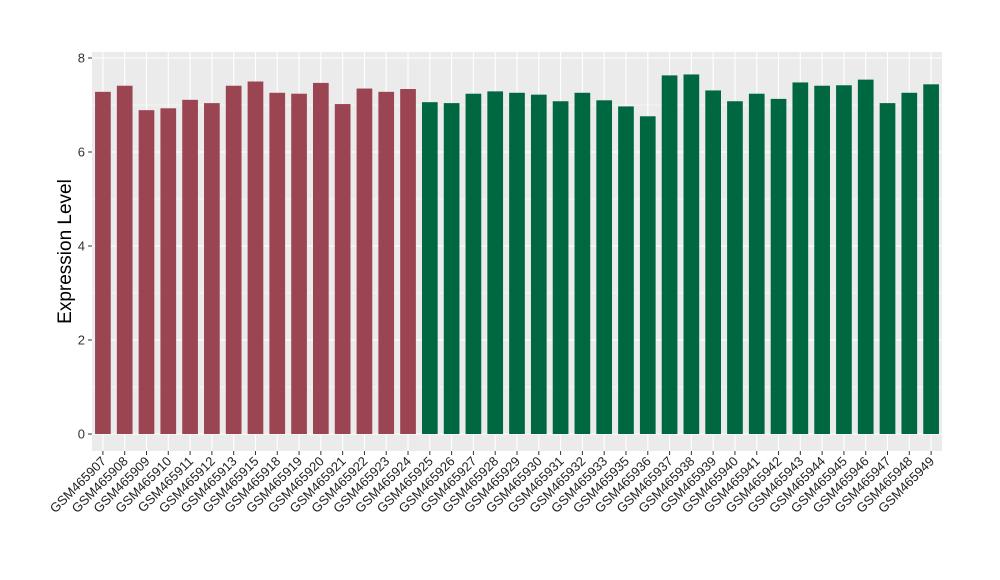 This screenshot has width=1000, height=580. I want to click on y-tick-label: 6, so click(81, 152).